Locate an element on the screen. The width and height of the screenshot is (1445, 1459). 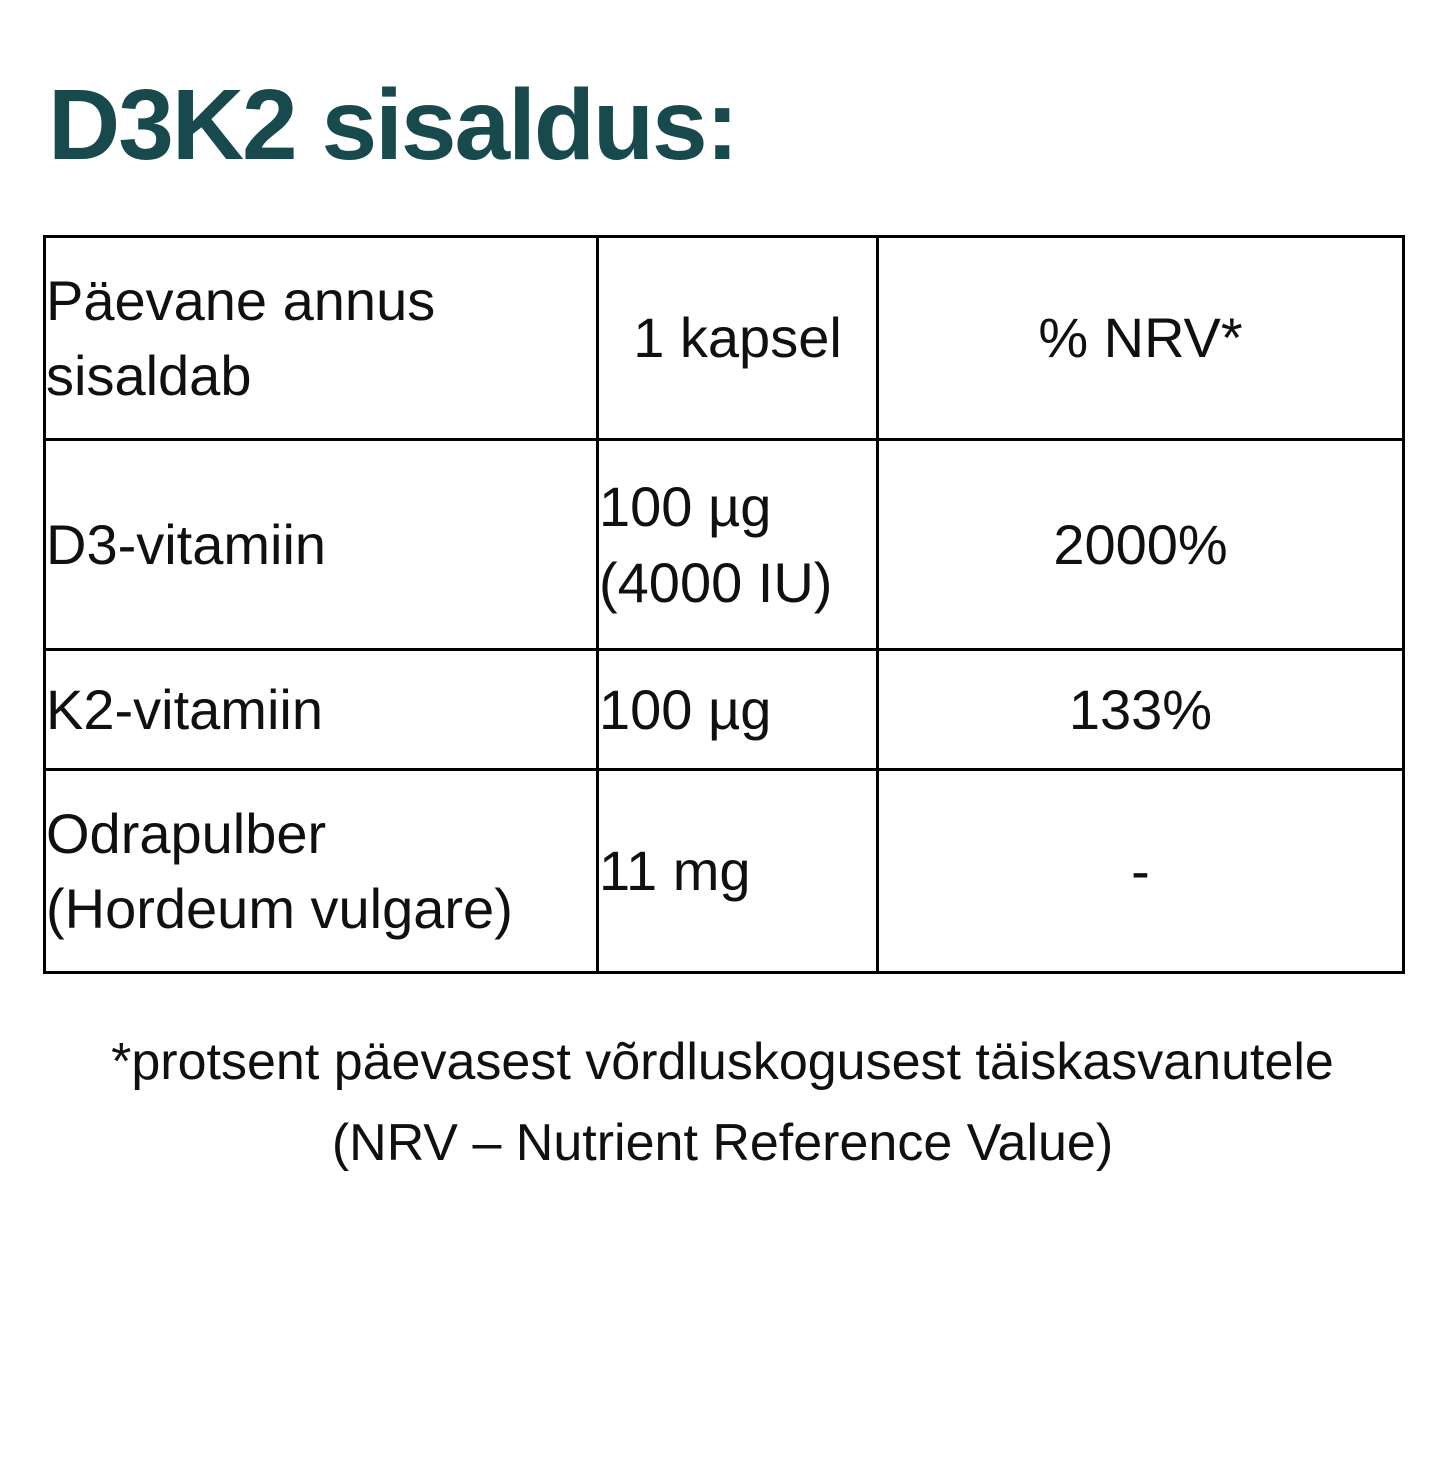
table-header-row: Päevane annus sisaldab 1 kapsel % NRV* is located at coordinates (724, 338).